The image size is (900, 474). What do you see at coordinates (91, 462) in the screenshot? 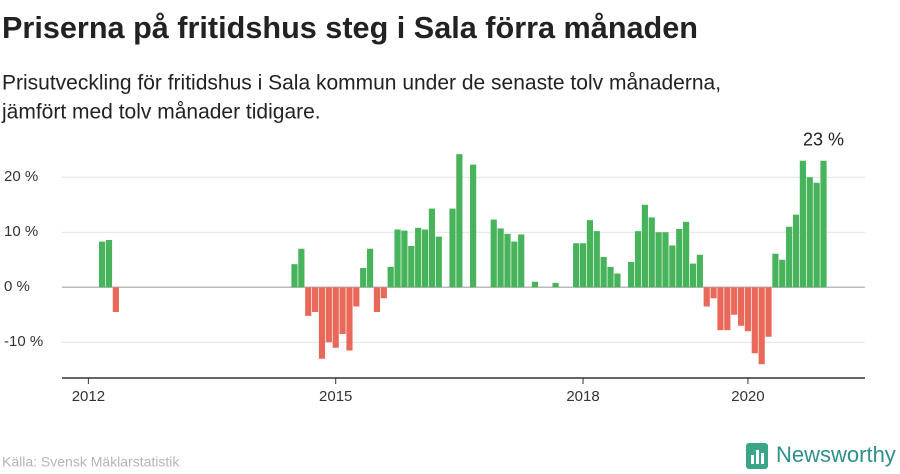
I see `source: Källa: Svensk Mäklarstatistik` at bounding box center [91, 462].